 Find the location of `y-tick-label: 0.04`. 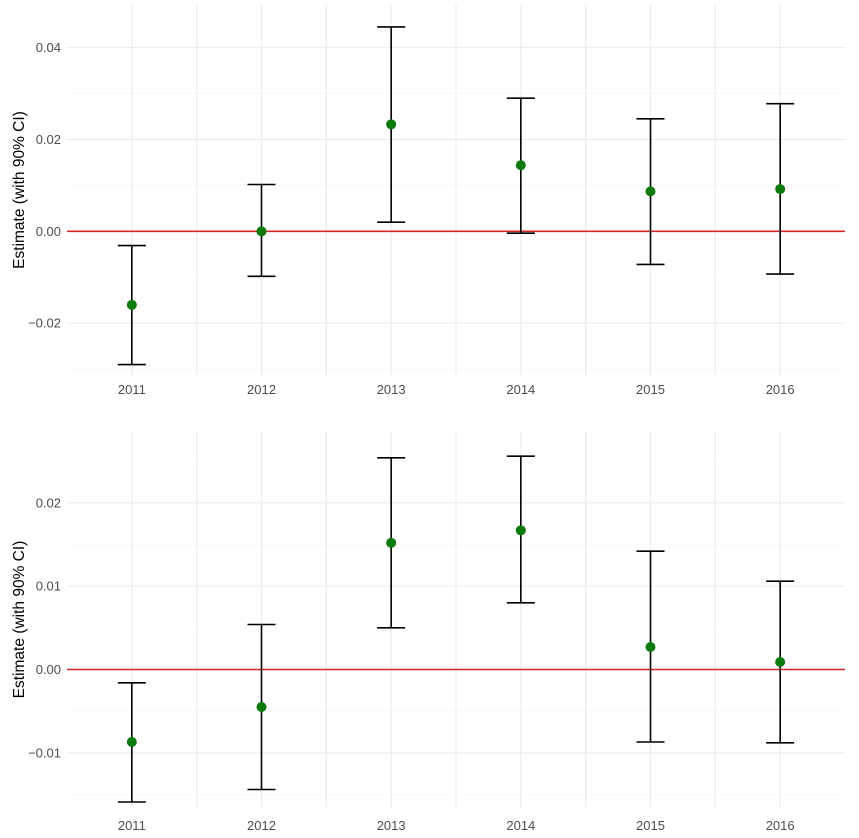

y-tick-label: 0.04 is located at coordinates (48, 47).